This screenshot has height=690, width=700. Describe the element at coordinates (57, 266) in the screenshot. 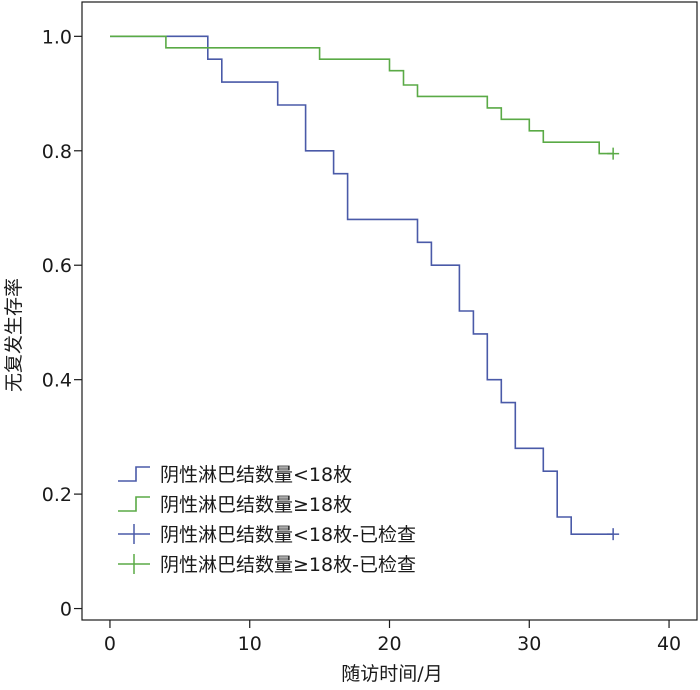

I see `y-tick-label: 0.6` at that location.